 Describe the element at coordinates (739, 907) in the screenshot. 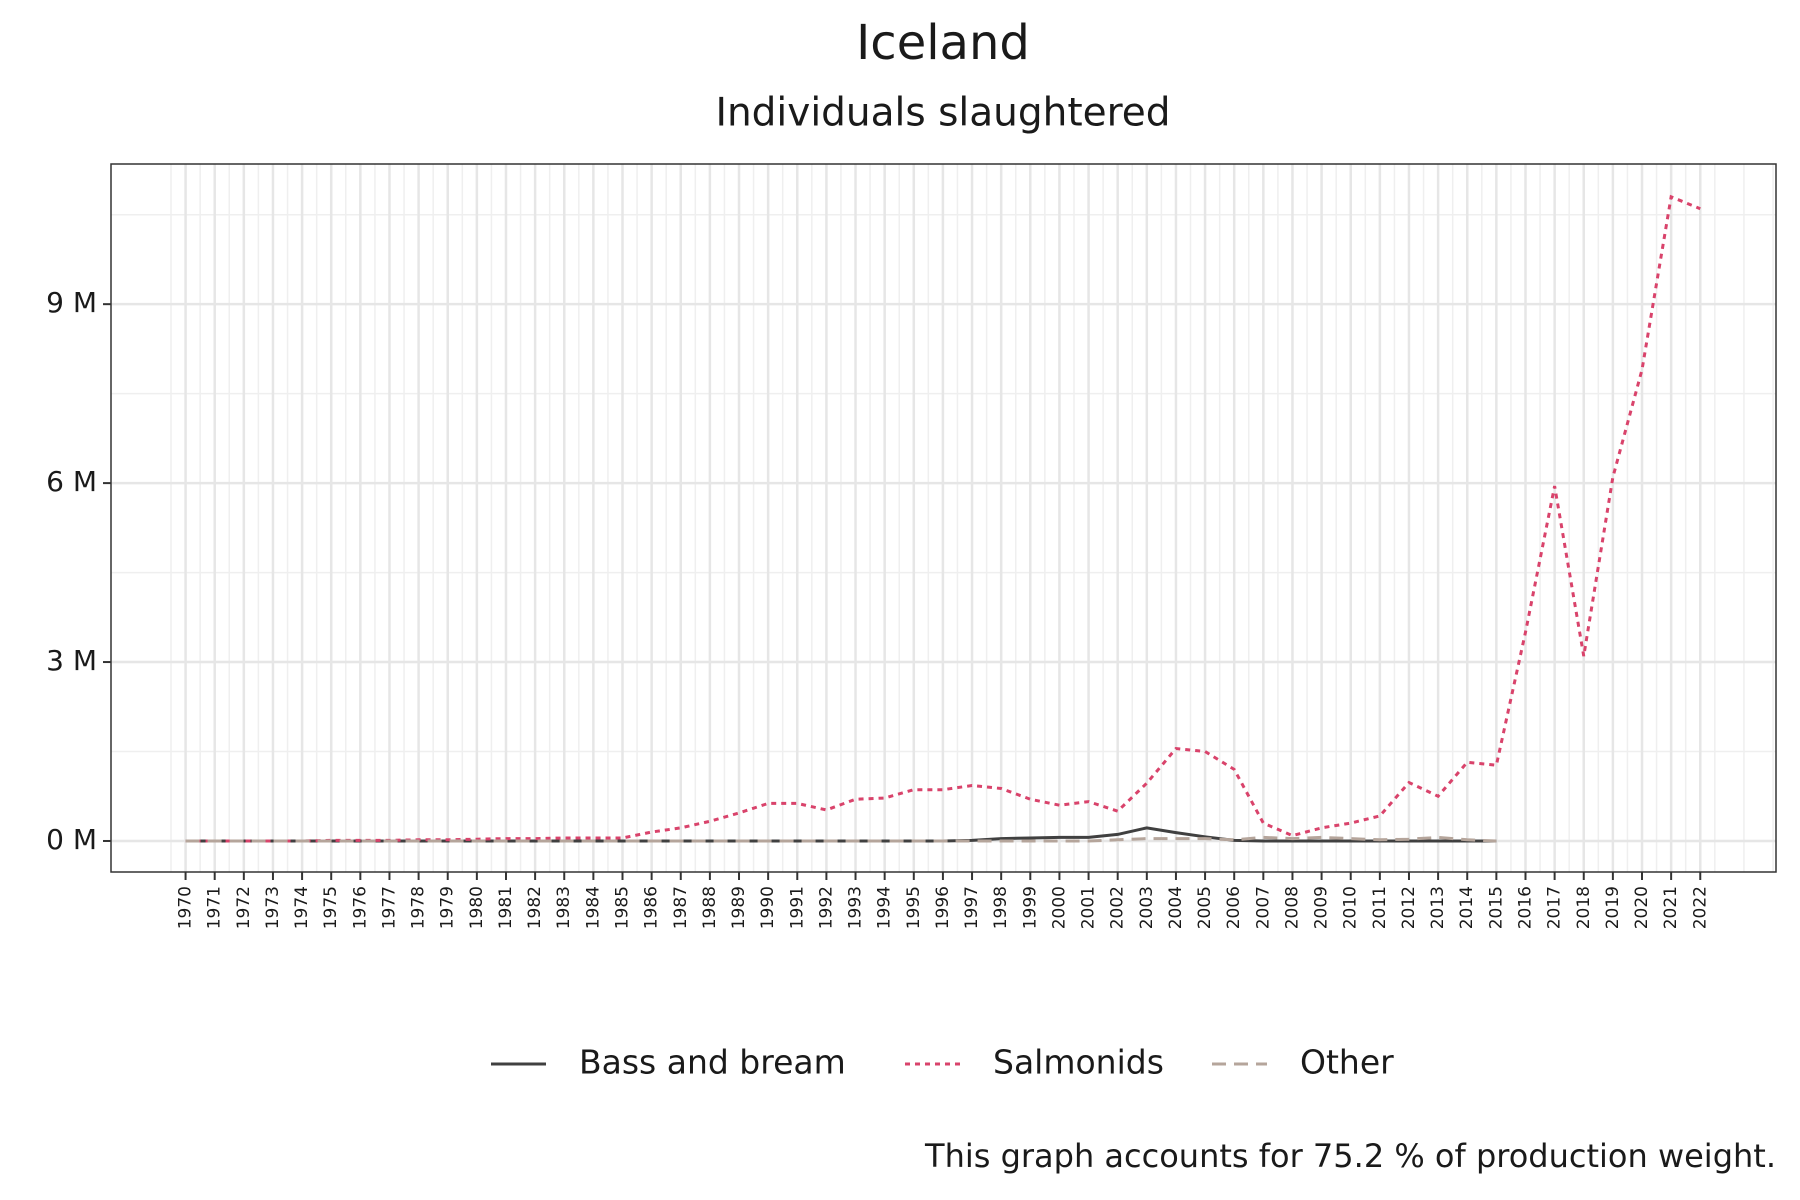

I see `x-tick-label: 1989` at that location.